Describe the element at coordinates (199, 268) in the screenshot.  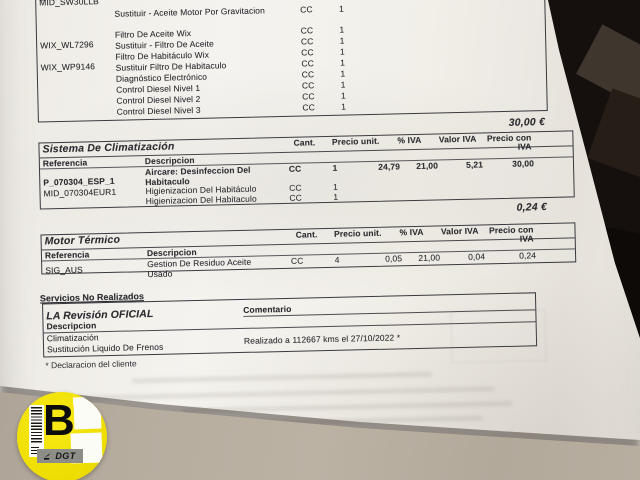
I see `desc-cell: Gestion De Residuo Aceite Usado` at that location.